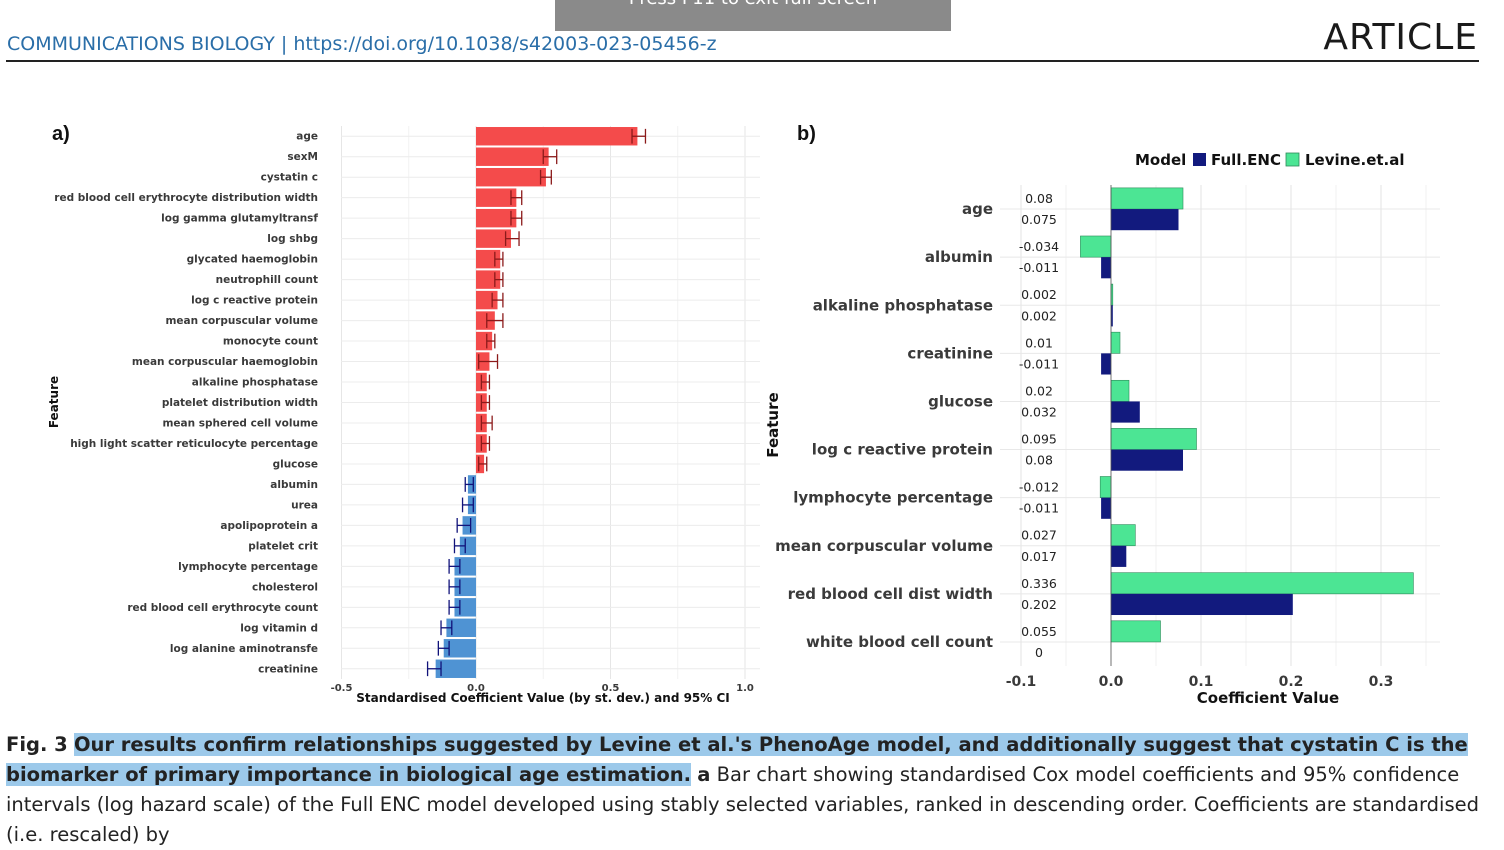  I want to click on tick-label-category: red blood cell dist width, so click(890, 594).